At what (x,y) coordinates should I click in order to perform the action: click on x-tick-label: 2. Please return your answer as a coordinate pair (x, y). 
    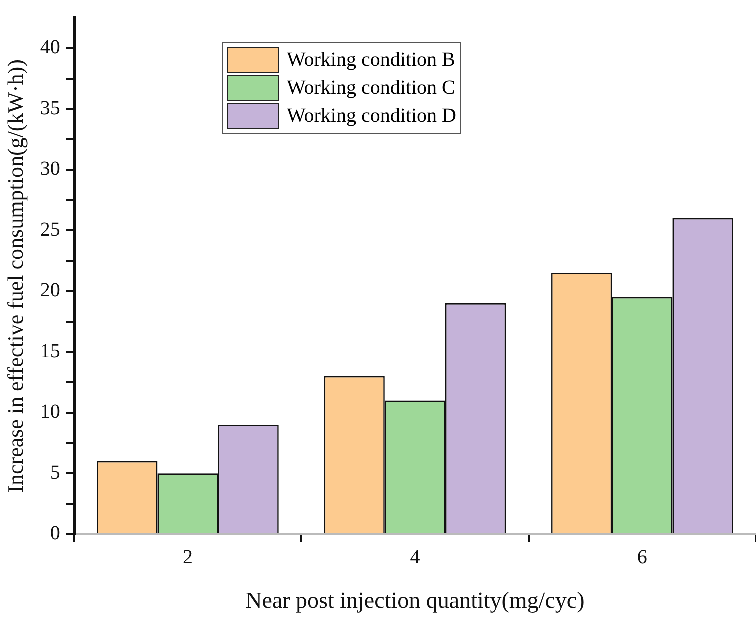
    Looking at the image, I should click on (188, 557).